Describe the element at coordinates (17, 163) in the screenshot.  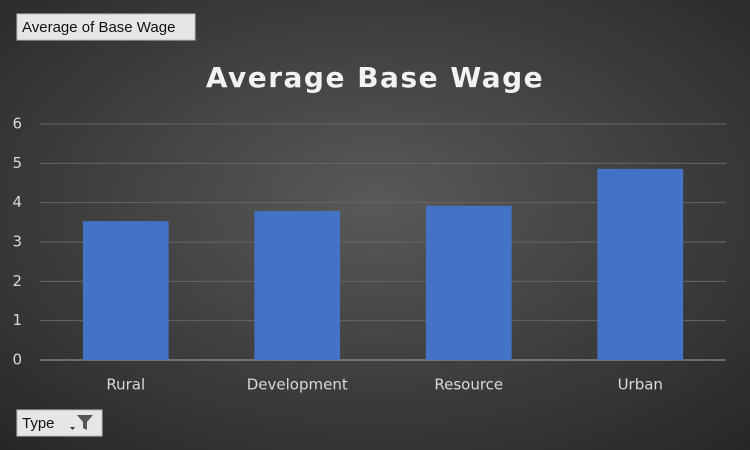
I see `y-tick-label: 5` at that location.